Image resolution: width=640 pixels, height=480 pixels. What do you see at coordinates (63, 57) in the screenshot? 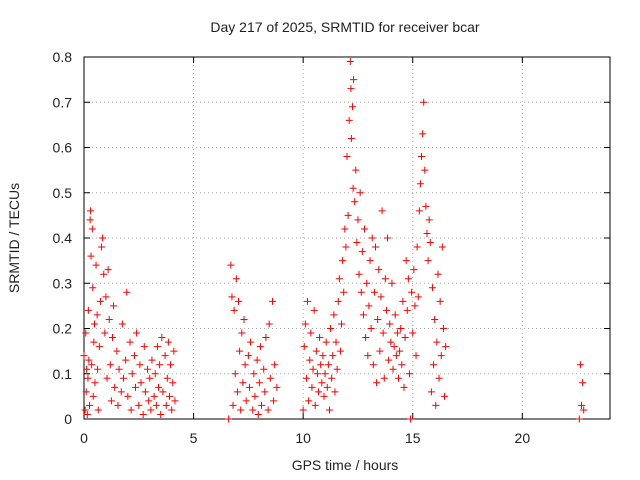
I see `y-tick-label: 0.8` at bounding box center [63, 57].